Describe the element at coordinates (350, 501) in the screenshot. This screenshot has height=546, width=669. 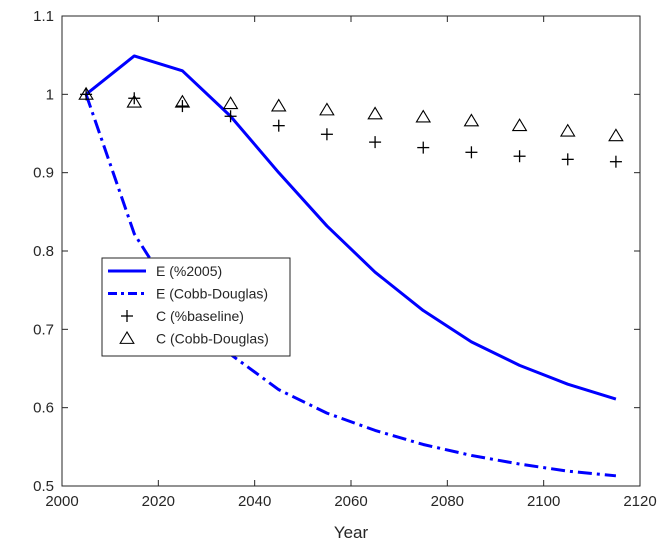
I see `x-tick-label-3: 2060` at that location.